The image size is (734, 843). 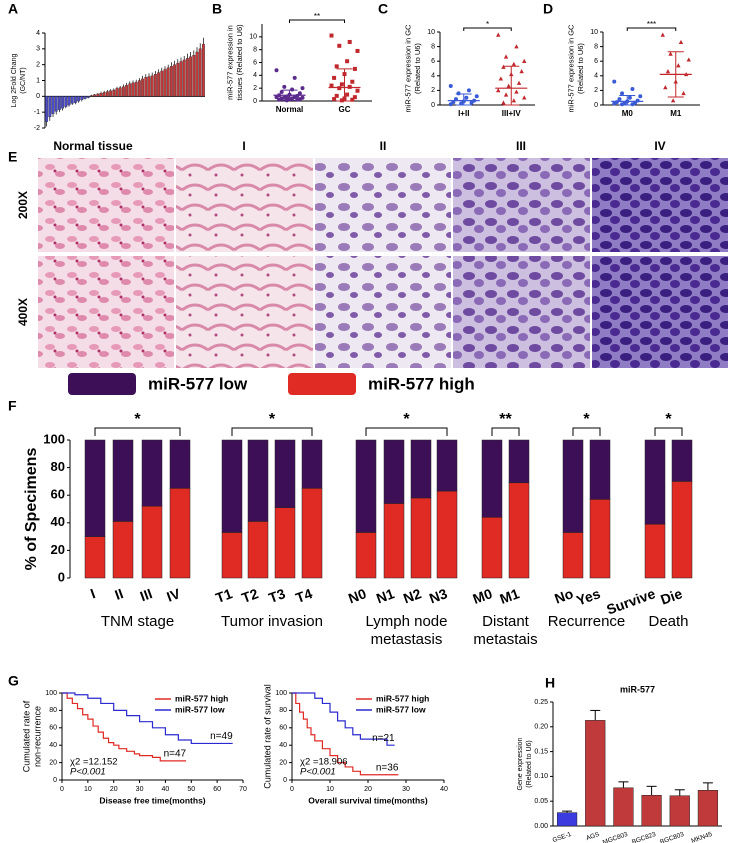 I want to click on x-tick-label: 10, so click(x=330, y=789).